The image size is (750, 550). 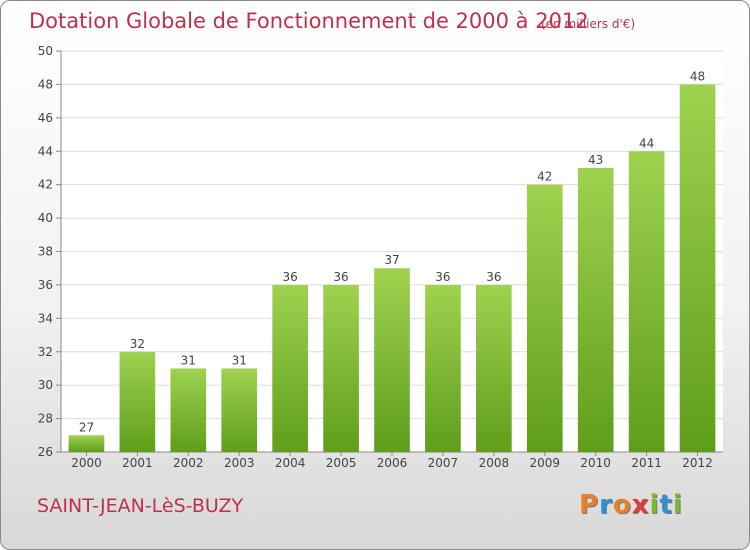 I want to click on bar-value-label: 37, so click(x=391, y=260).